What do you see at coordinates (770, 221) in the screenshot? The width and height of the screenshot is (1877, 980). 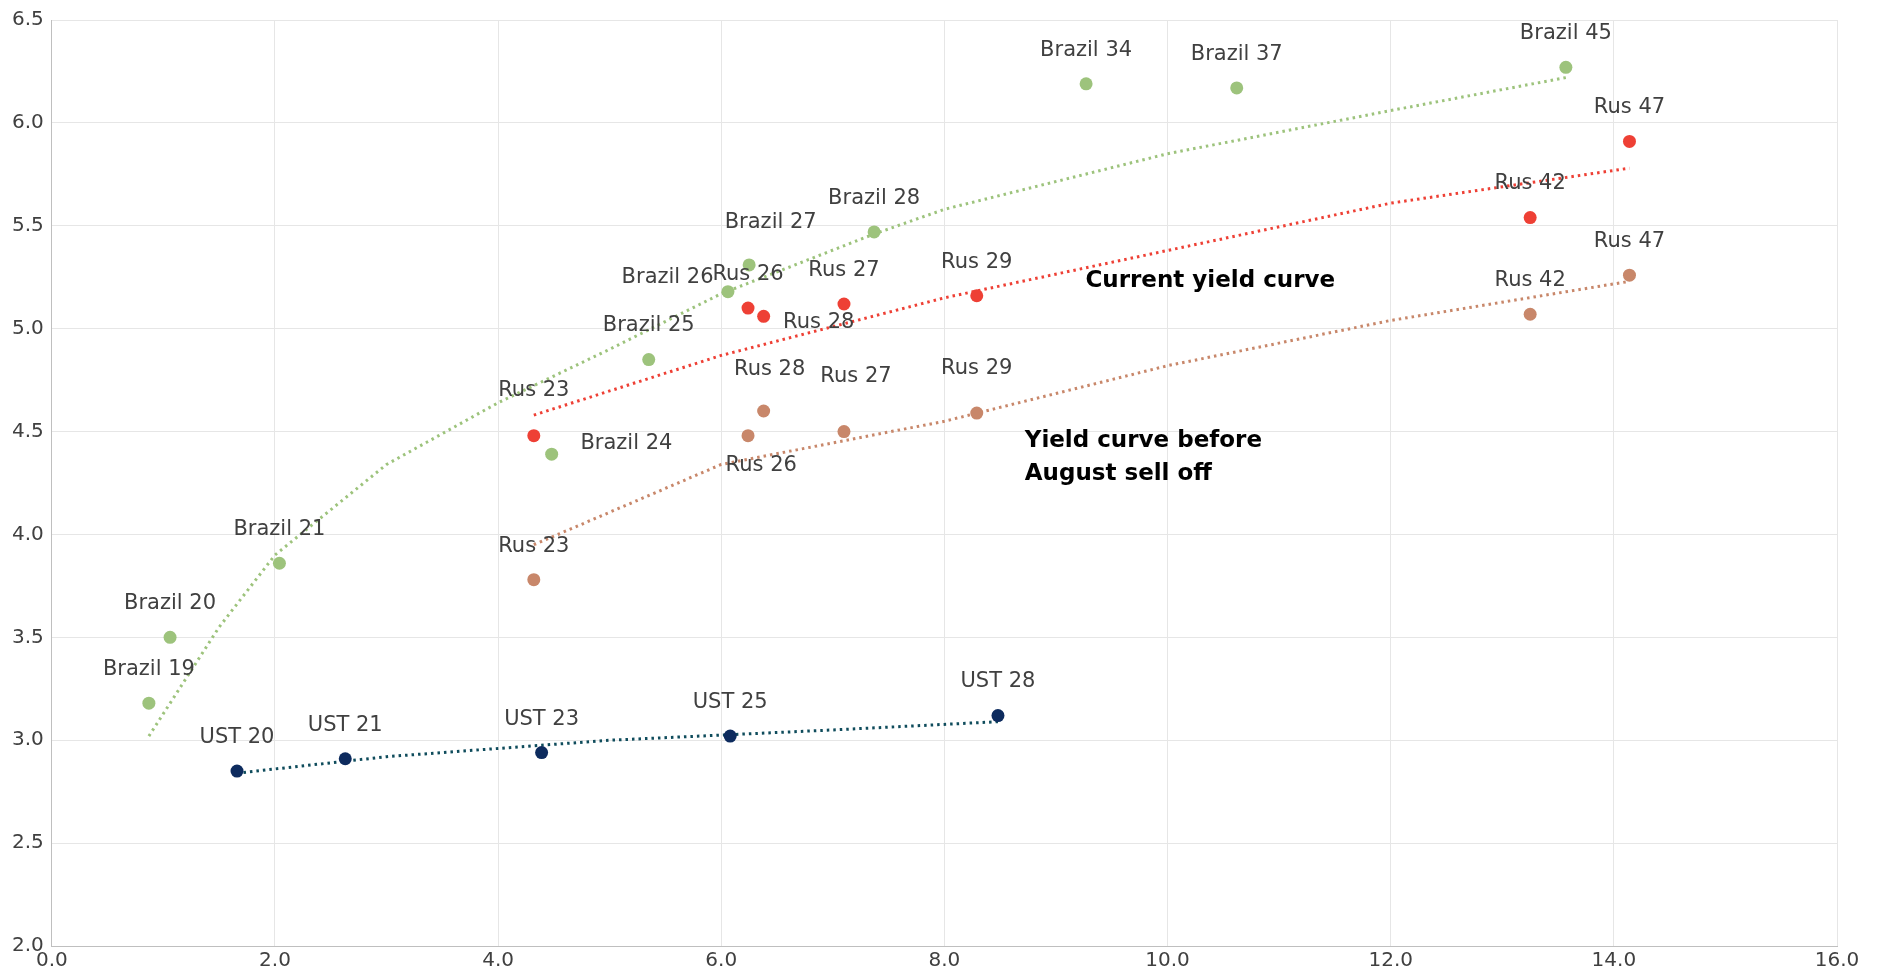 I see `data-label: Brazil 27` at bounding box center [770, 221].